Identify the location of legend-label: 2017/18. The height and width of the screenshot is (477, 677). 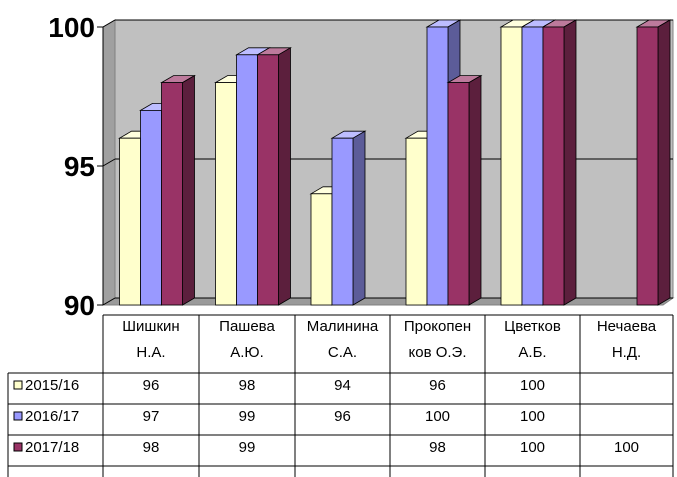
(52, 447).